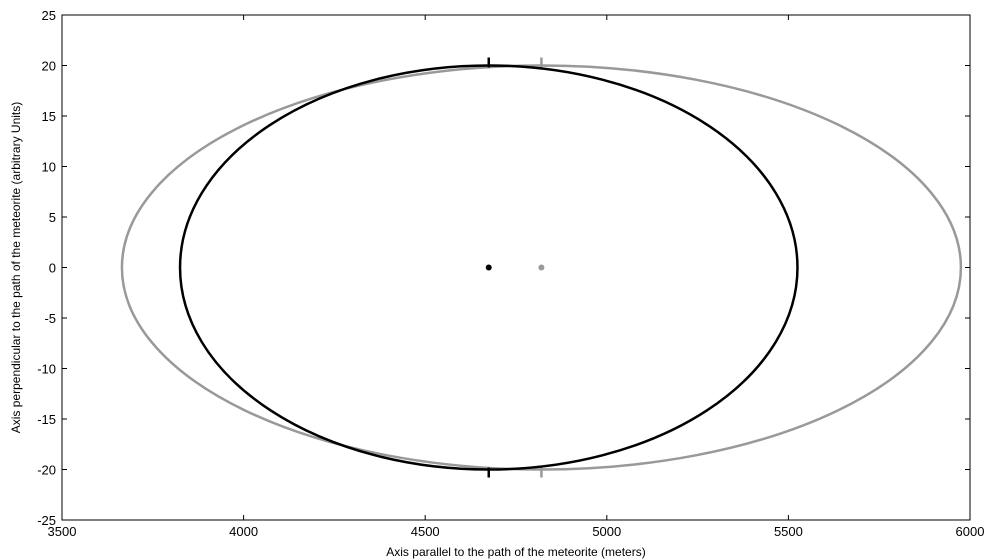  Describe the element at coordinates (46, 470) in the screenshot. I see `y-tick-label: -20` at that location.